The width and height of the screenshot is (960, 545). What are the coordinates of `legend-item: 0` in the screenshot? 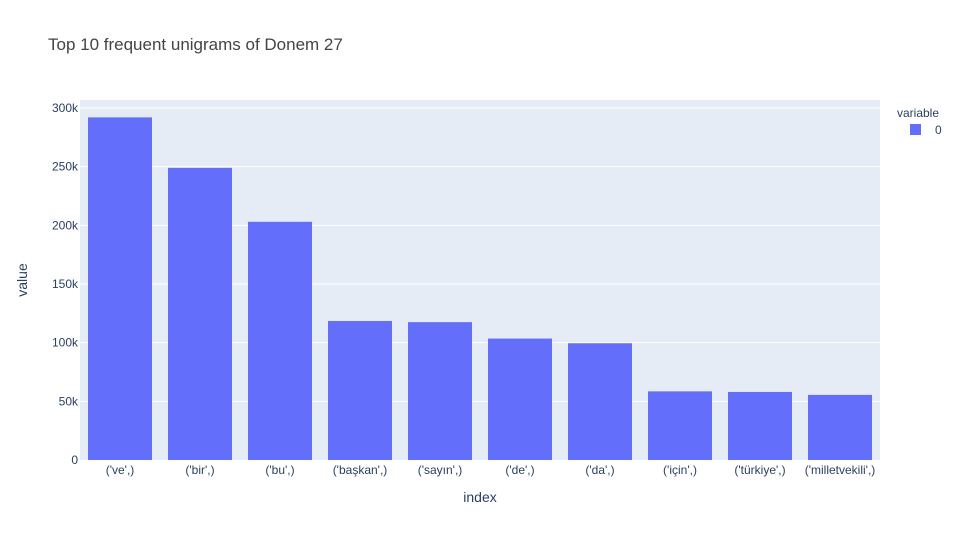 It's located at (926, 130).